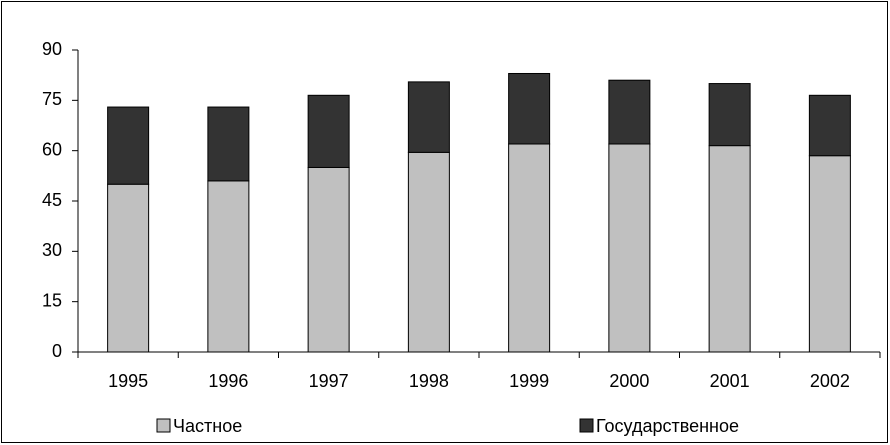  I want to click on x-tick-label: 1997, so click(329, 381).